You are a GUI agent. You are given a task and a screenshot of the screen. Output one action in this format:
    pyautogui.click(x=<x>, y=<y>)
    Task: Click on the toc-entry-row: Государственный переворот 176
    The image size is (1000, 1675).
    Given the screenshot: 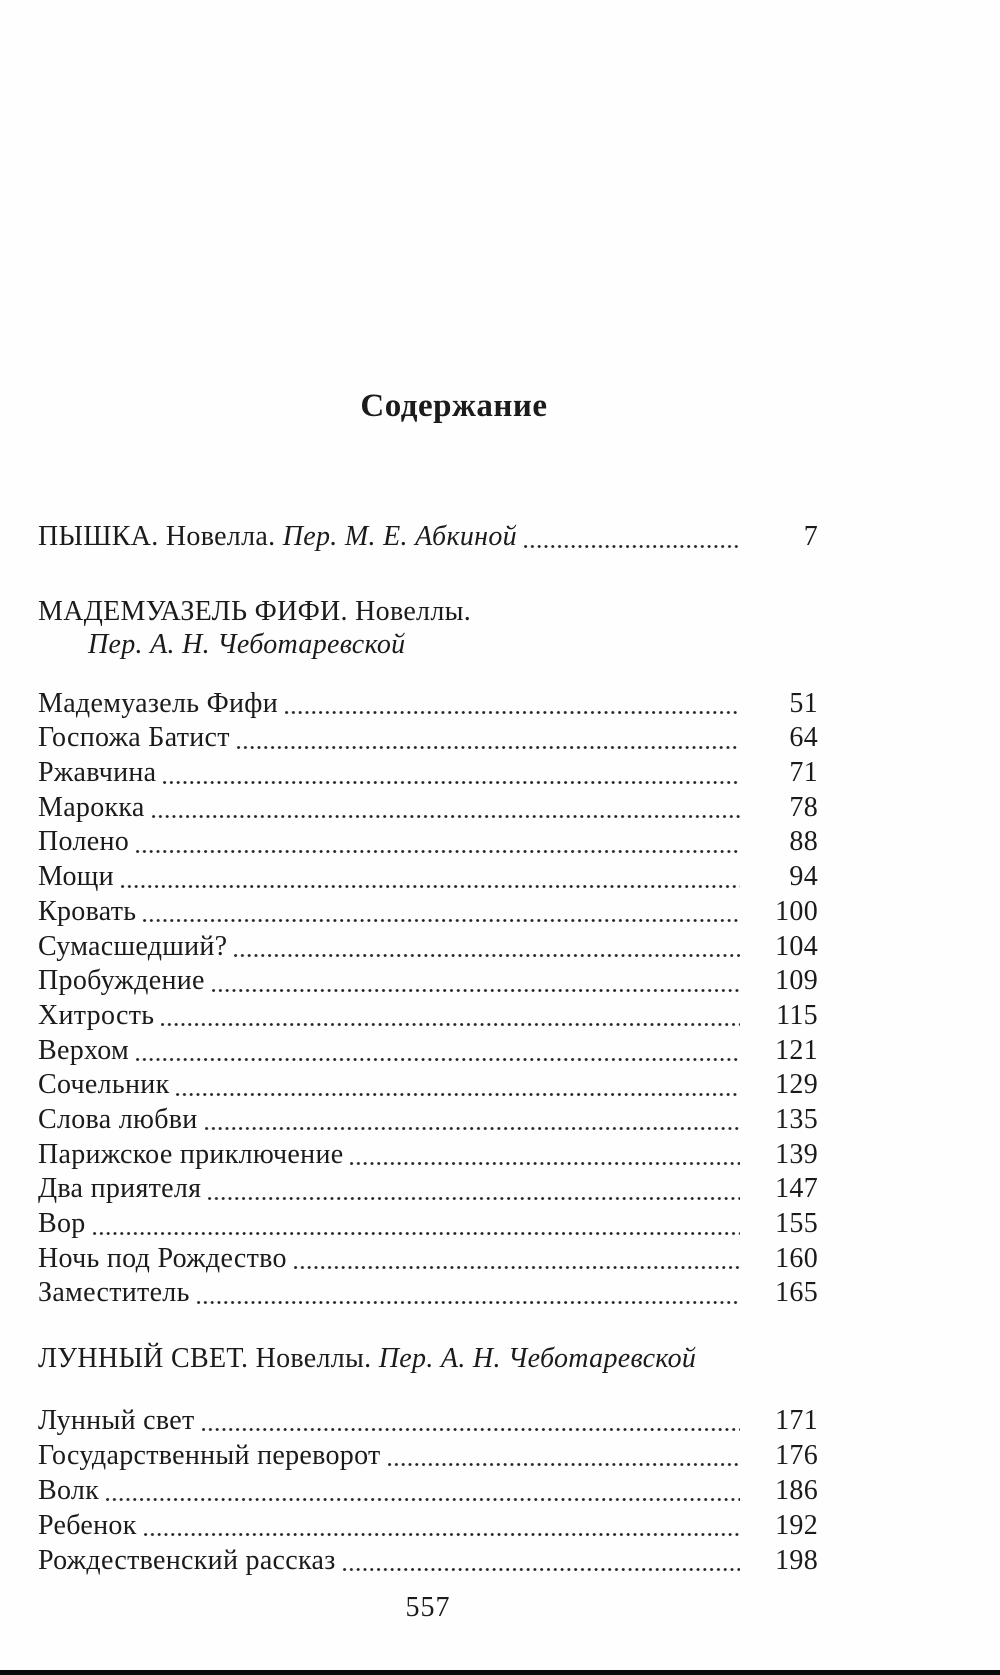 What is the action you would take?
    pyautogui.click(x=428, y=1455)
    